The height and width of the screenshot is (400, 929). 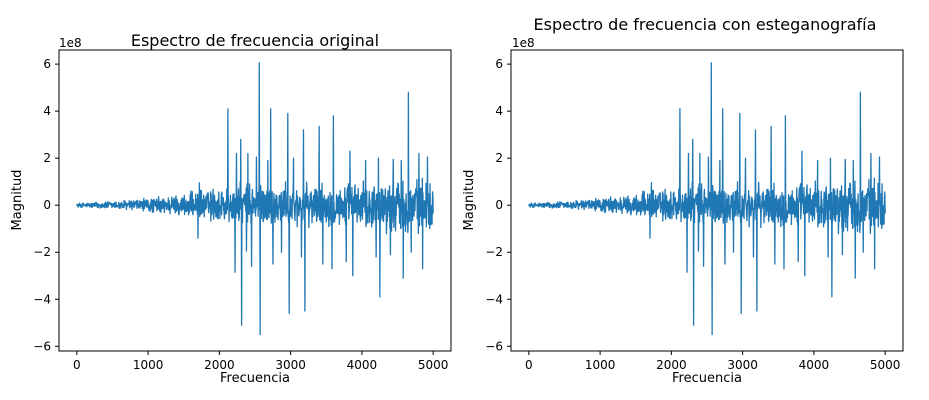 I want to click on x-axis-label-steganography: Frecuencia, so click(x=707, y=378).